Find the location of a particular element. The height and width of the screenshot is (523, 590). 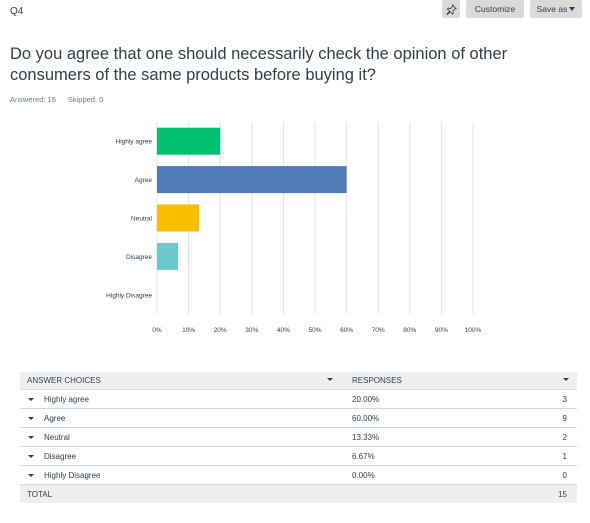

x-tick-label: 40% is located at coordinates (283, 330).